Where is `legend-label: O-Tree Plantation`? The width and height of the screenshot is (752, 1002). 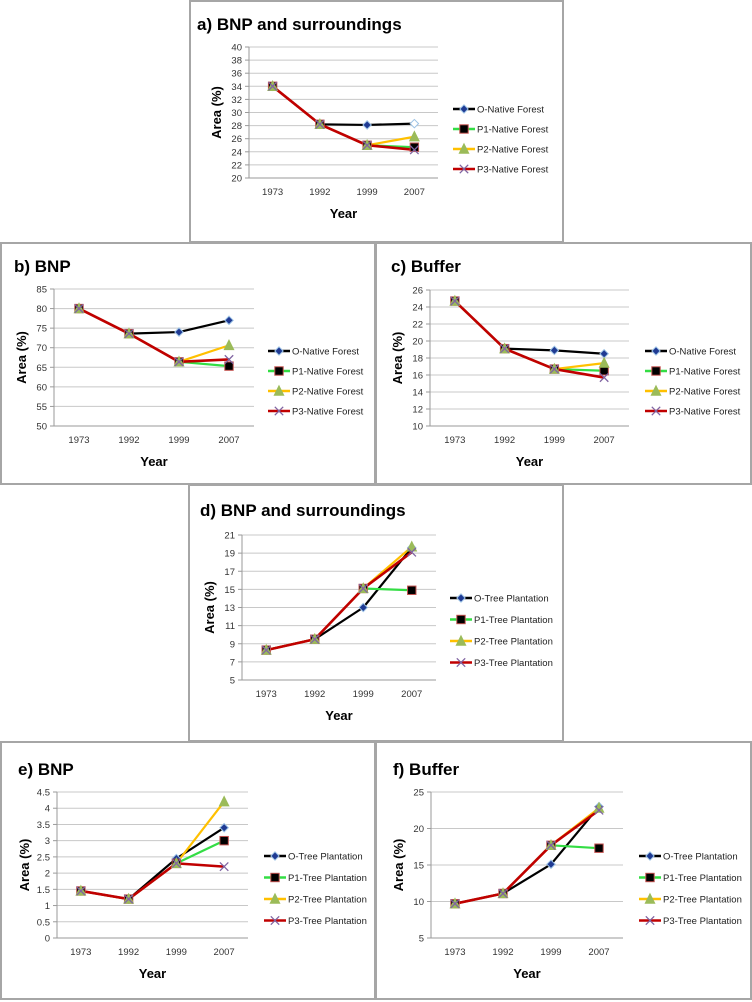 legend-label: O-Tree Plantation is located at coordinates (700, 857).